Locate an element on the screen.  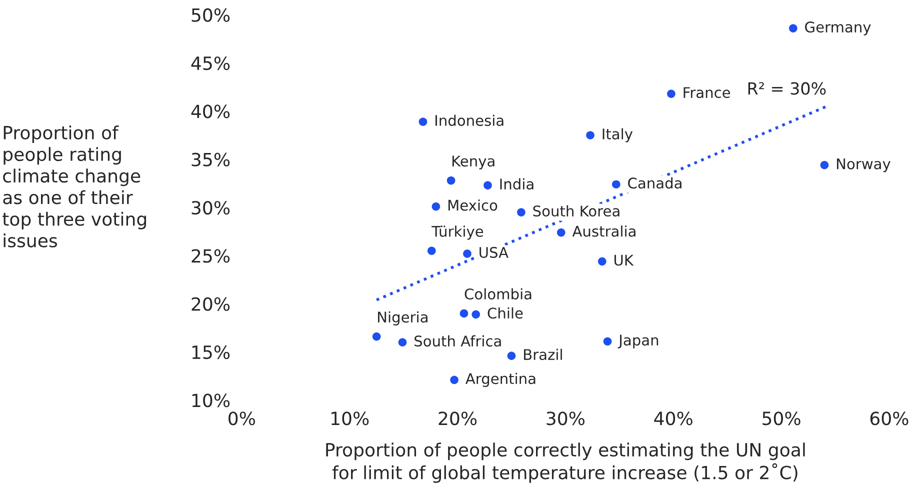
x-tick-label: 10% is located at coordinates (350, 419).